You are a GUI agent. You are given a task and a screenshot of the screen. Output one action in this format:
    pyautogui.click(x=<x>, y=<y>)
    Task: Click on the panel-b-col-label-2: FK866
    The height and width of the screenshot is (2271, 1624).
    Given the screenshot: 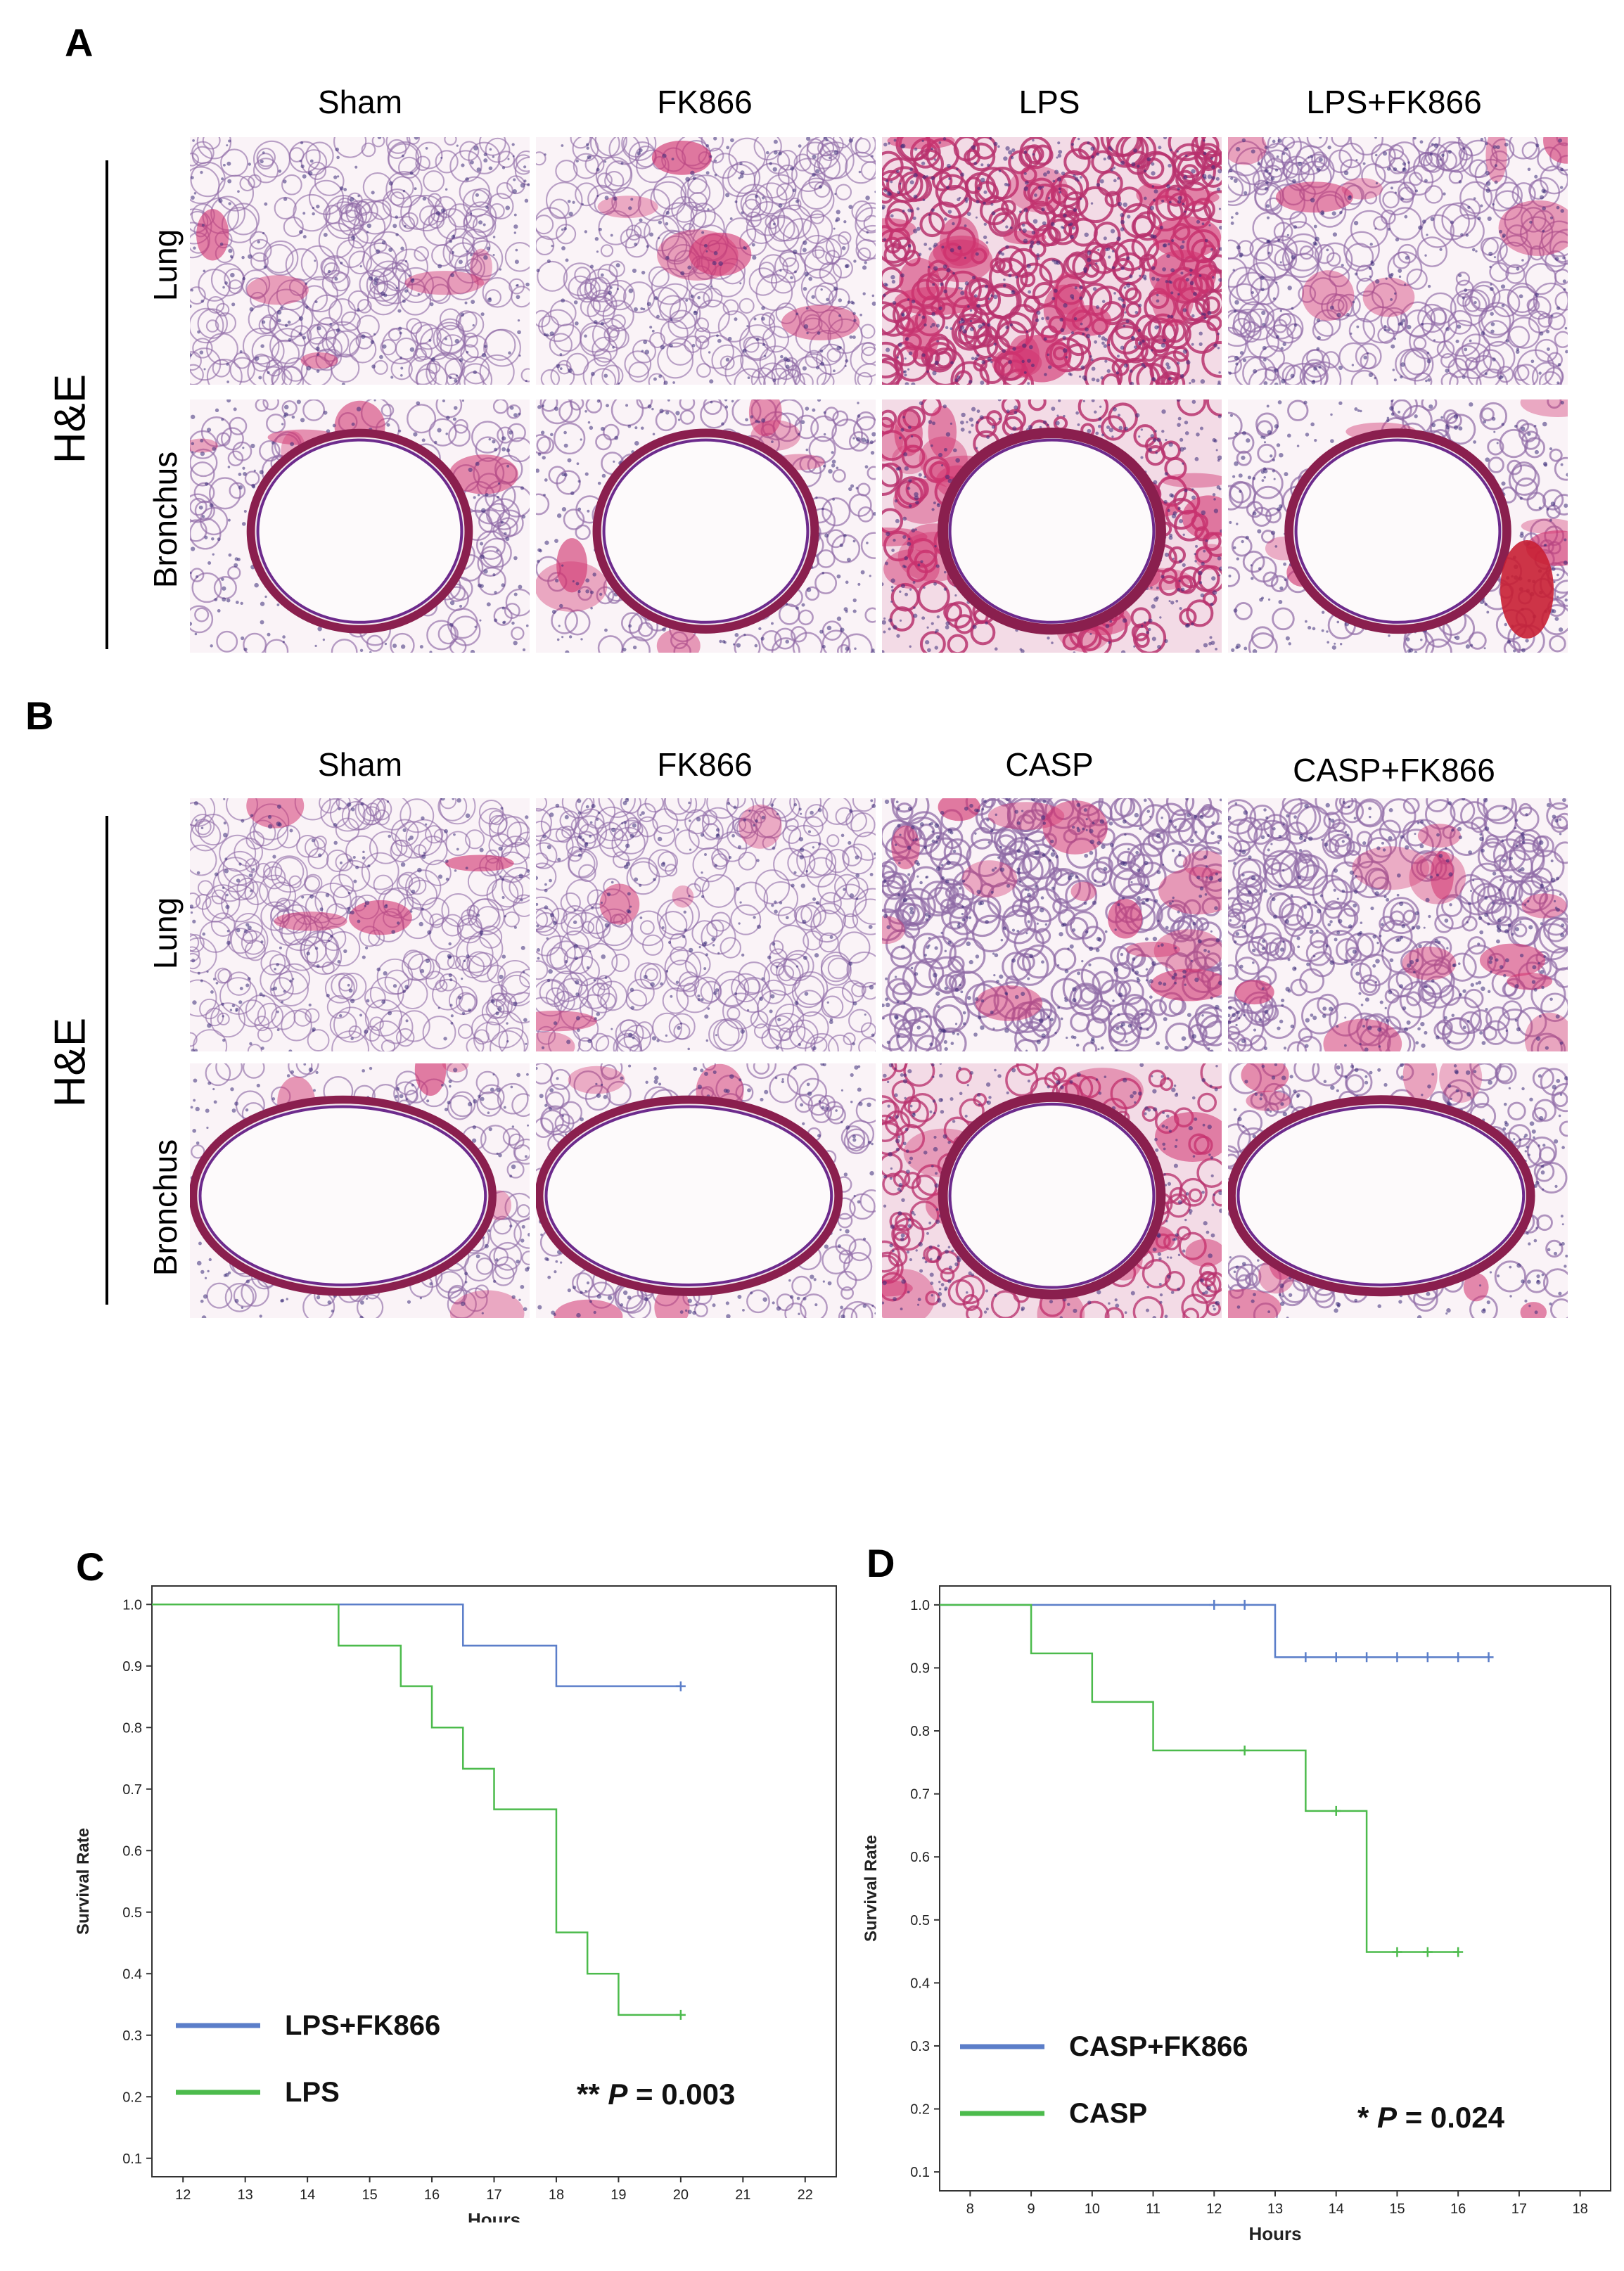 What is the action you would take?
    pyautogui.click(x=705, y=765)
    